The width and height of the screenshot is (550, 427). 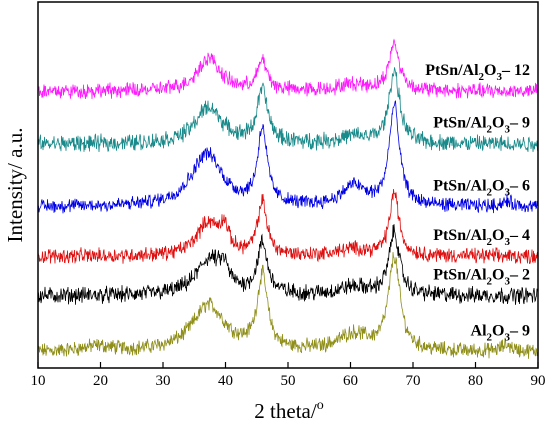 What do you see at coordinates (163, 381) in the screenshot?
I see `x-tick-label: 30` at bounding box center [163, 381].